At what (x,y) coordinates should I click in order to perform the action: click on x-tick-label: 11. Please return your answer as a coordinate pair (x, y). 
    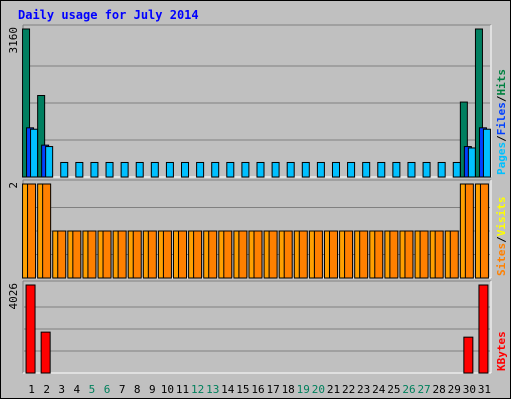
    Looking at the image, I should click on (182, 389).